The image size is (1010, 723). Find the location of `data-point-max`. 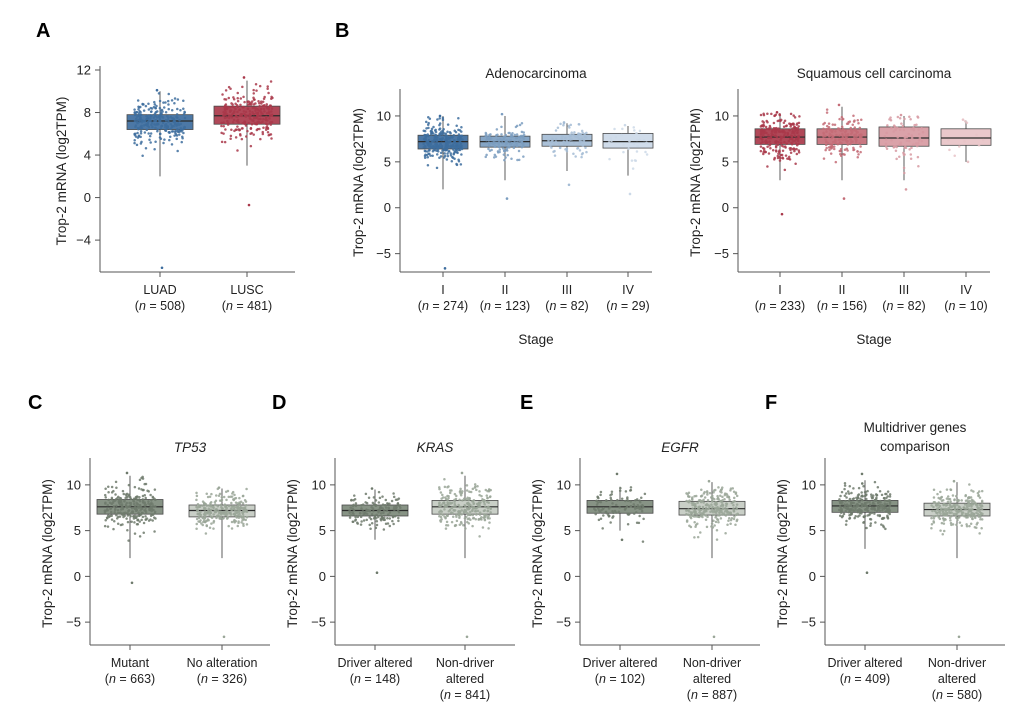

data-point-max is located at coordinates (502, 114).